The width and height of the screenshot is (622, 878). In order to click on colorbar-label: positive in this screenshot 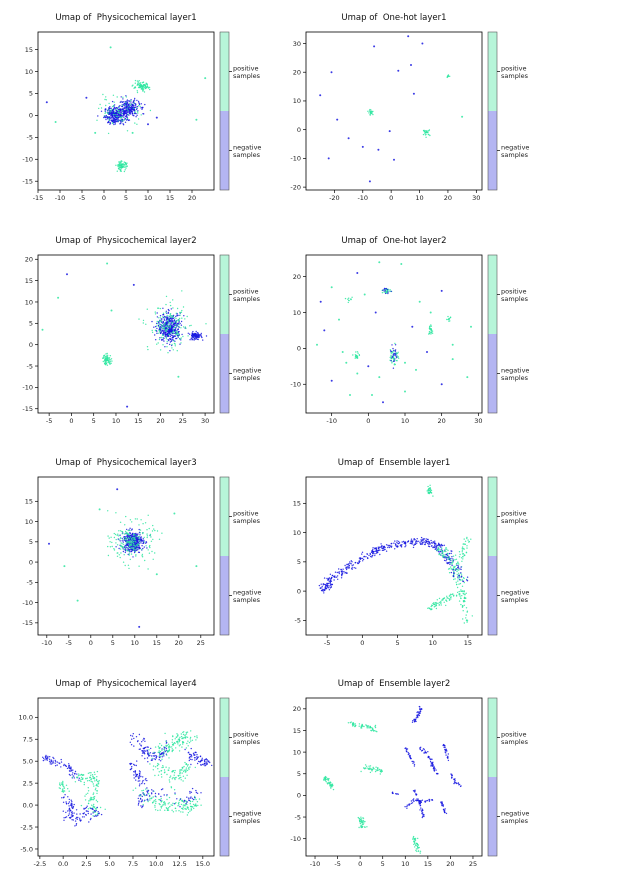, I will do `click(246, 69)`.